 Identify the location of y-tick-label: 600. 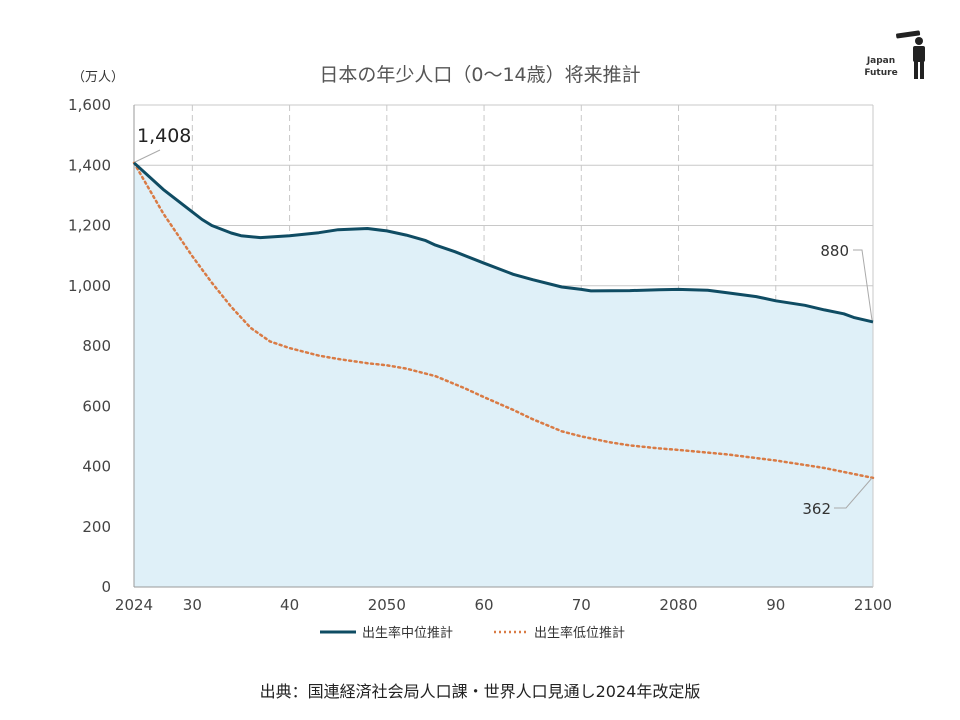
(96, 406).